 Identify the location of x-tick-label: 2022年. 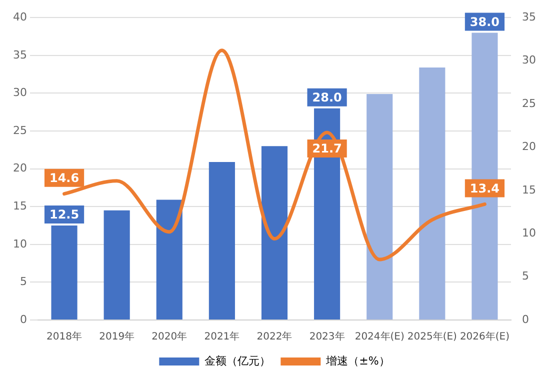
(274, 336).